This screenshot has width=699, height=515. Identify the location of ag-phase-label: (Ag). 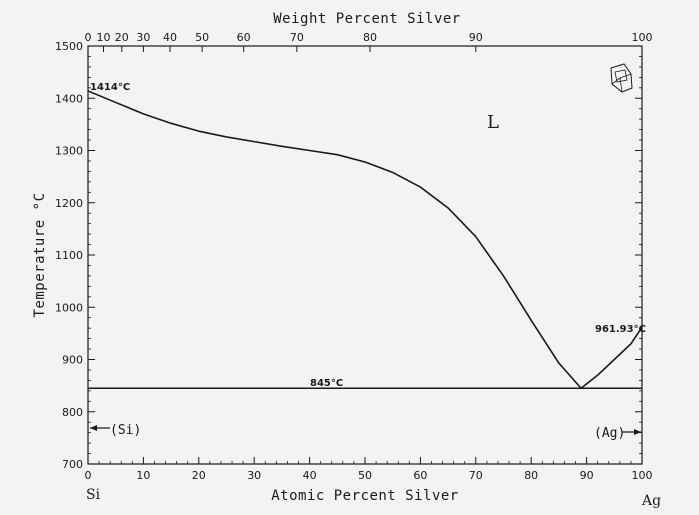
(609, 433).